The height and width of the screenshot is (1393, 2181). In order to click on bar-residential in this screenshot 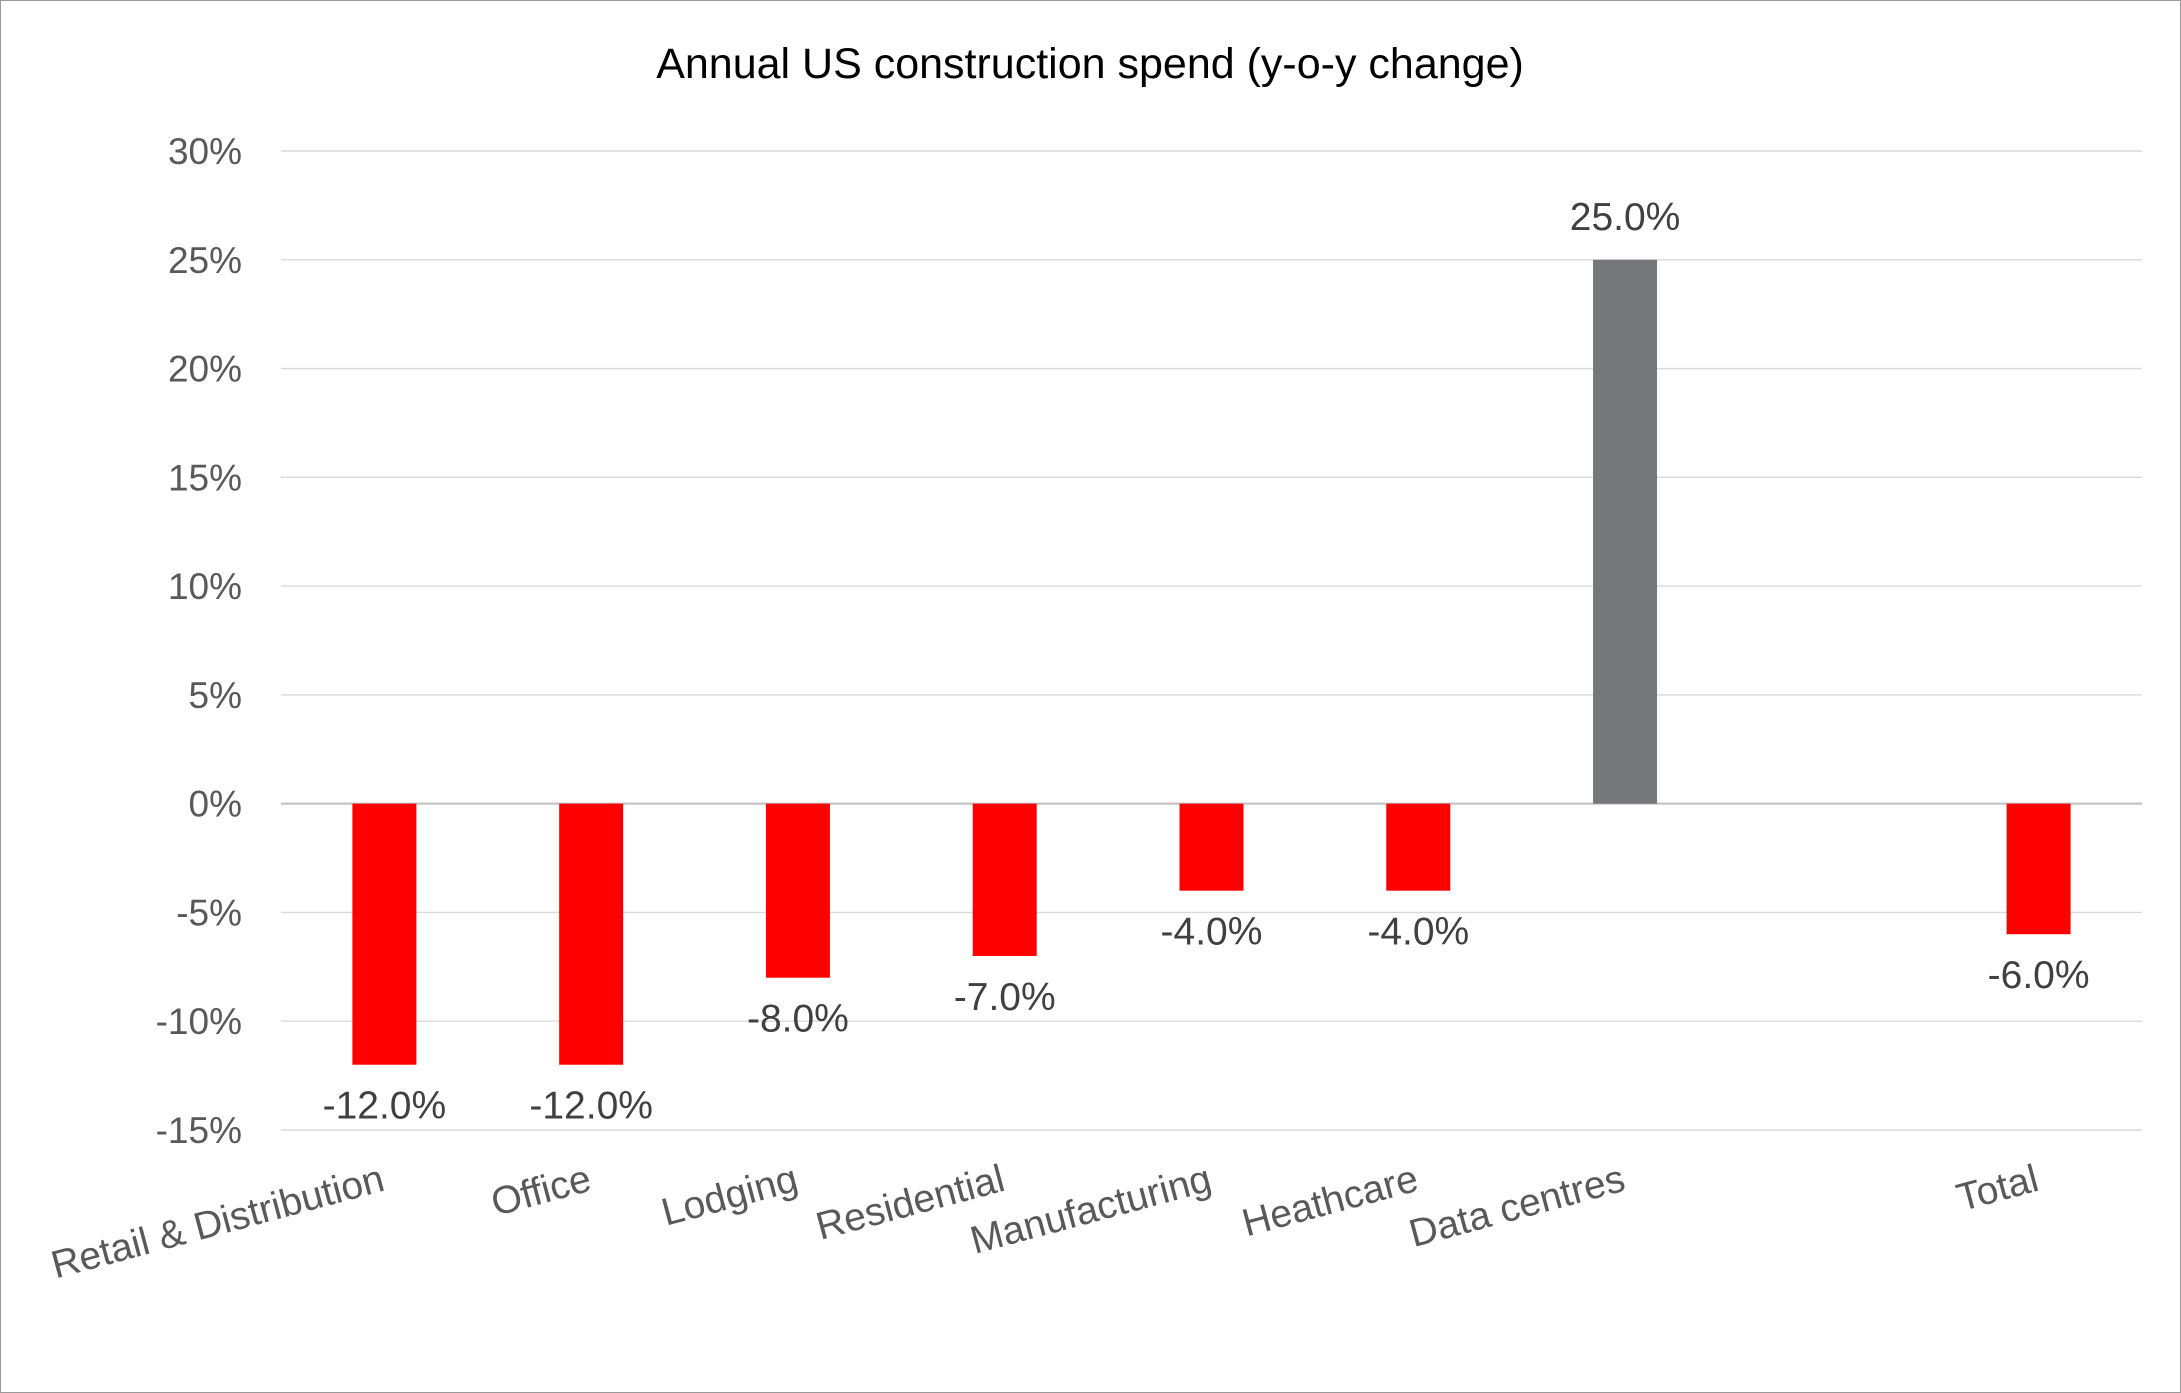, I will do `click(1004, 879)`.